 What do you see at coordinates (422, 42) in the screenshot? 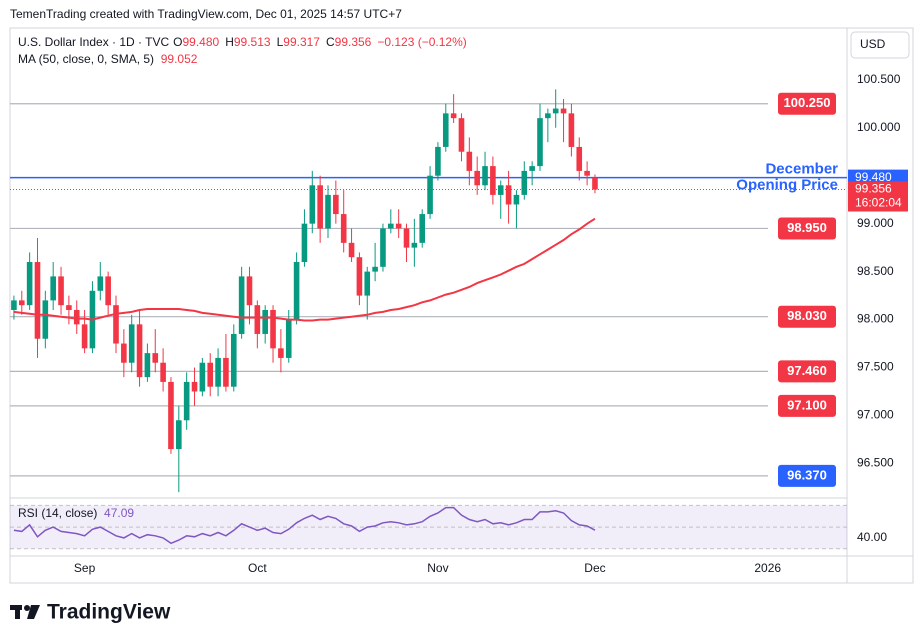
I see `change: −0.123 (−0.12%)` at bounding box center [422, 42].